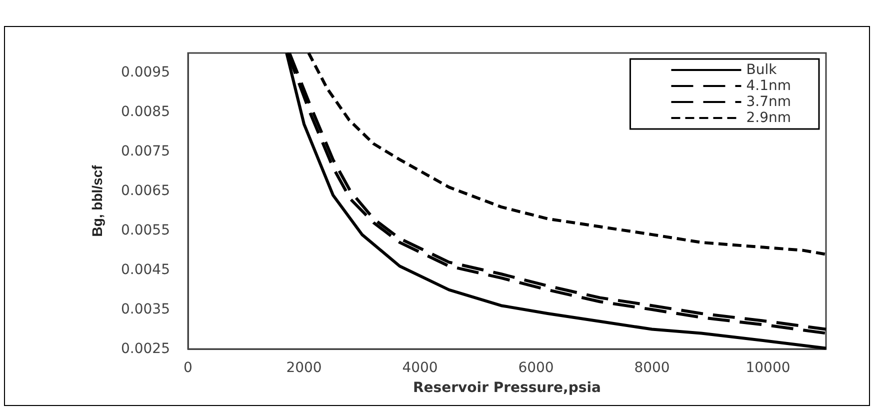  Describe the element at coordinates (652, 368) in the screenshot. I see `x-tick-label: 8000` at that location.